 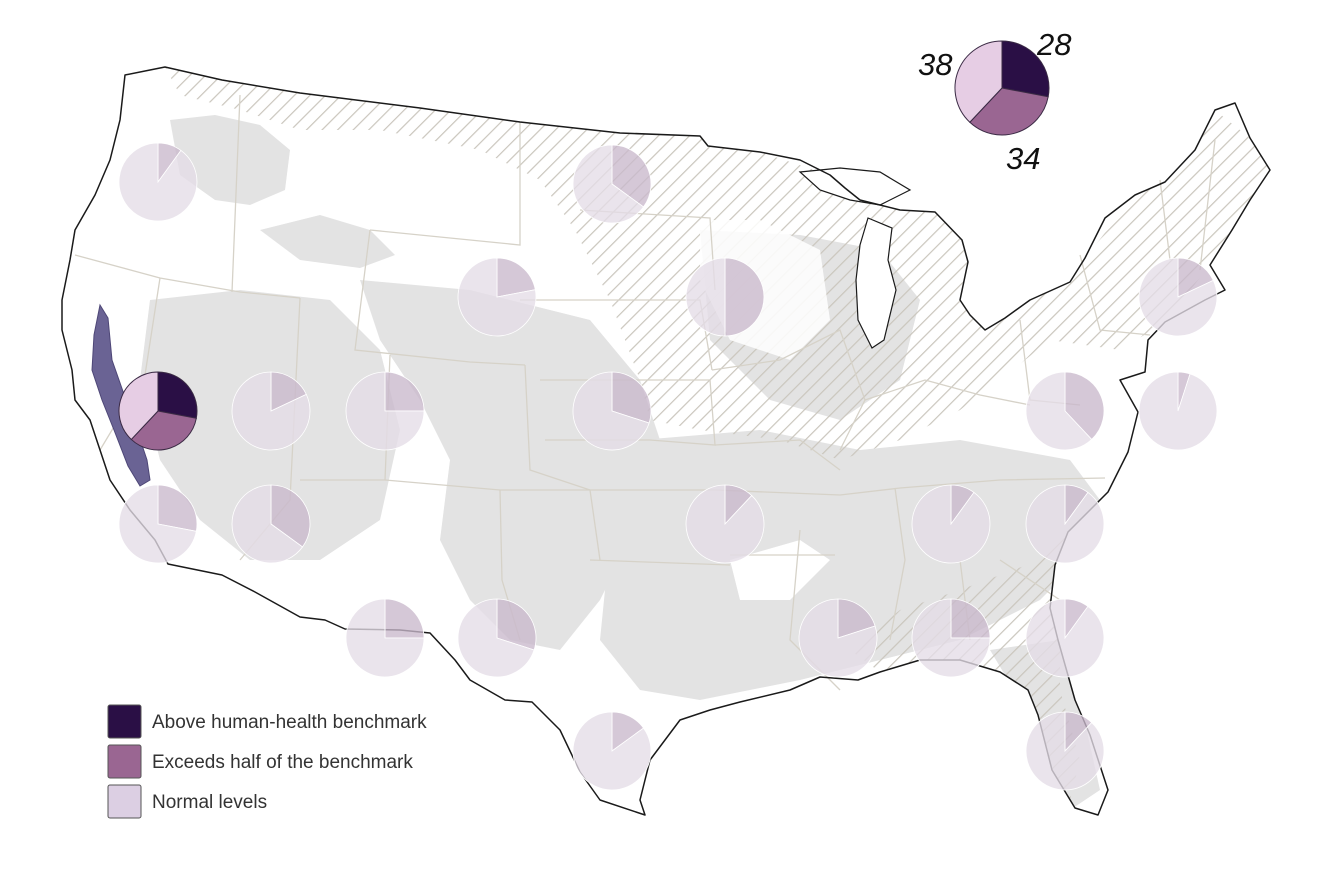 I want to click on pie-rio-grande-basins-slice-half, so click(x=404, y=618).